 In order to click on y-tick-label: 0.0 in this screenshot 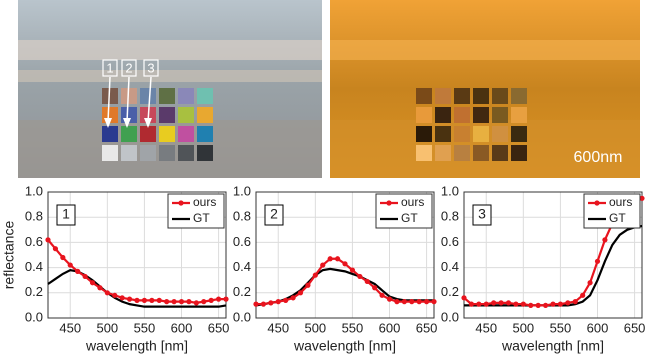, I will do `click(242, 316)`.